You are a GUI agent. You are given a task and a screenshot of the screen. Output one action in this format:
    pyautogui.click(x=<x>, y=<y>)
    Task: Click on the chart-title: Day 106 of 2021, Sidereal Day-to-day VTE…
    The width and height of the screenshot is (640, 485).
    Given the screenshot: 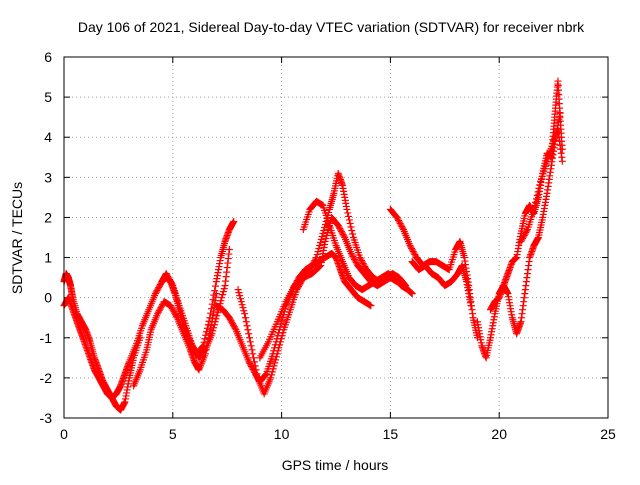 What is the action you would take?
    pyautogui.click(x=331, y=27)
    